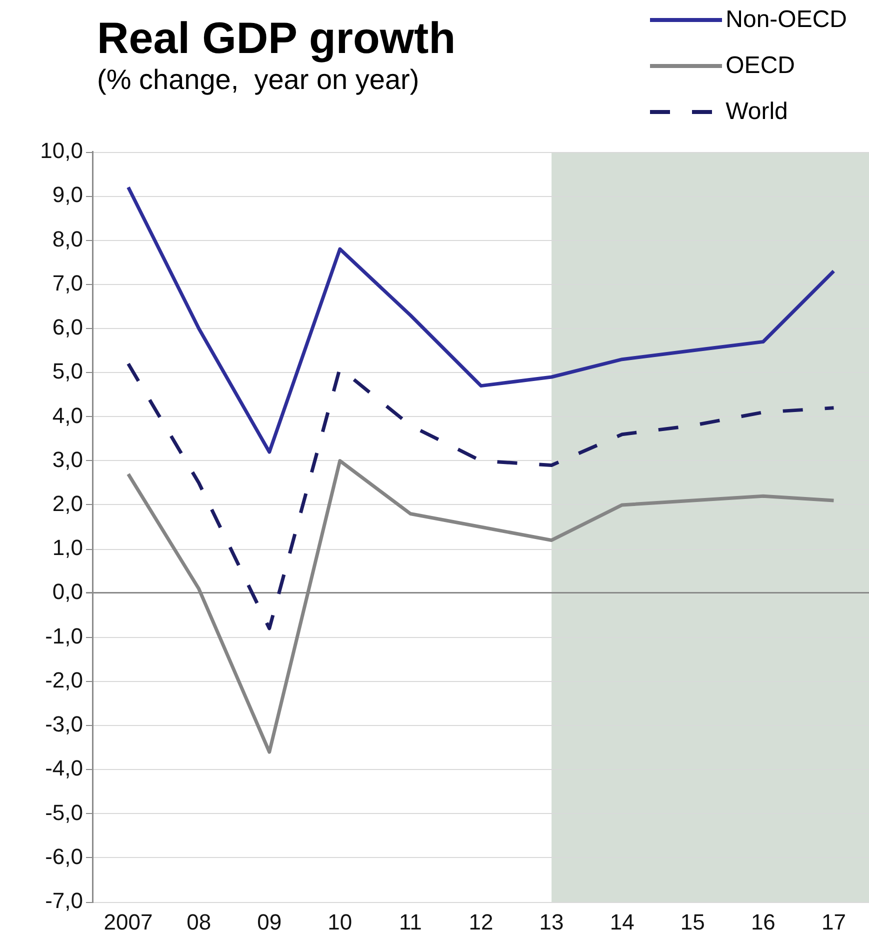 This screenshot has height=943, width=869. I want to click on y-tick-label: -4,0, so click(64, 768).